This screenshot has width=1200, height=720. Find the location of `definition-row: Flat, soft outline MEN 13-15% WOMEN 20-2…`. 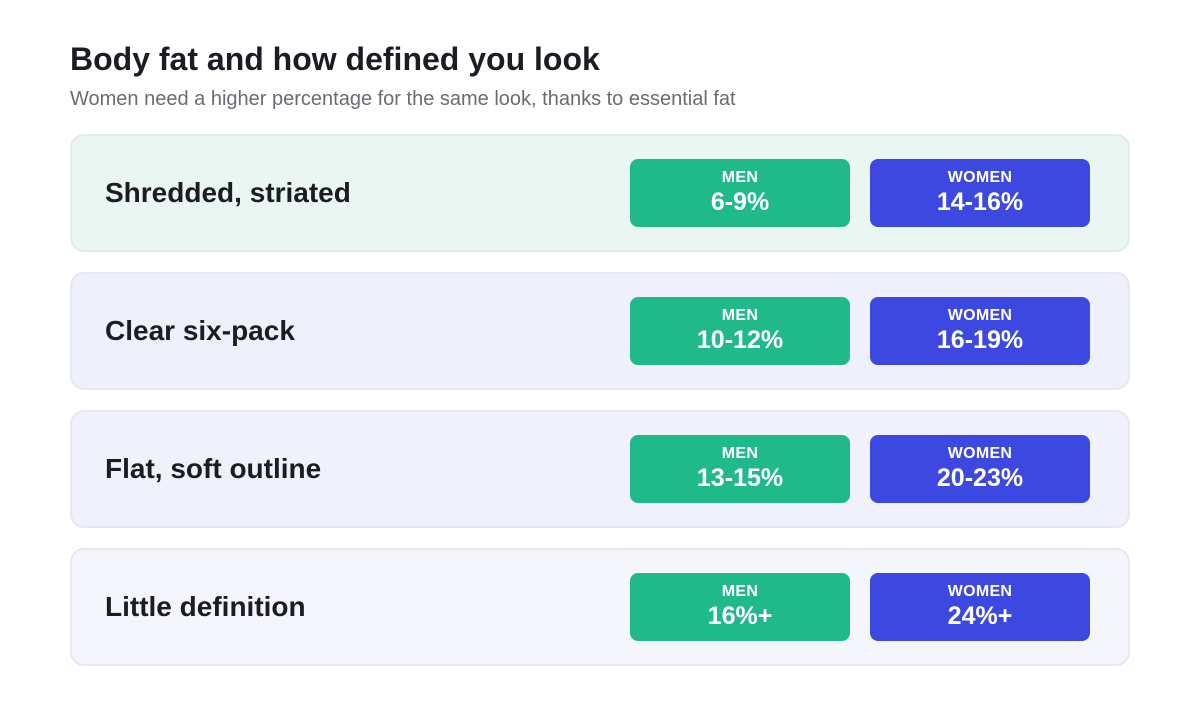

definition-row: Flat, soft outline MEN 13-15% WOMEN 20-2… is located at coordinates (600, 469).